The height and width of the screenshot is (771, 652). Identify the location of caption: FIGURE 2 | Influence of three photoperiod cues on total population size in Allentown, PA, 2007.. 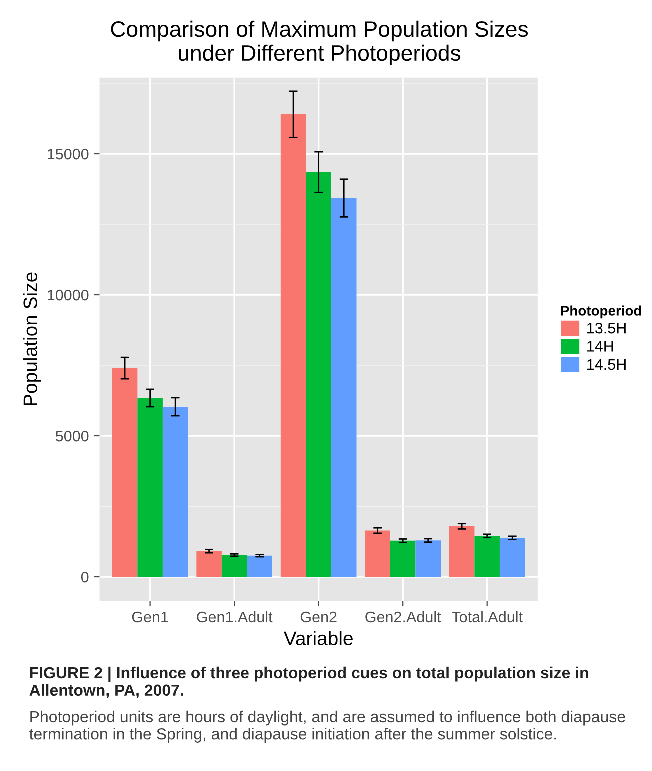
(309, 682).